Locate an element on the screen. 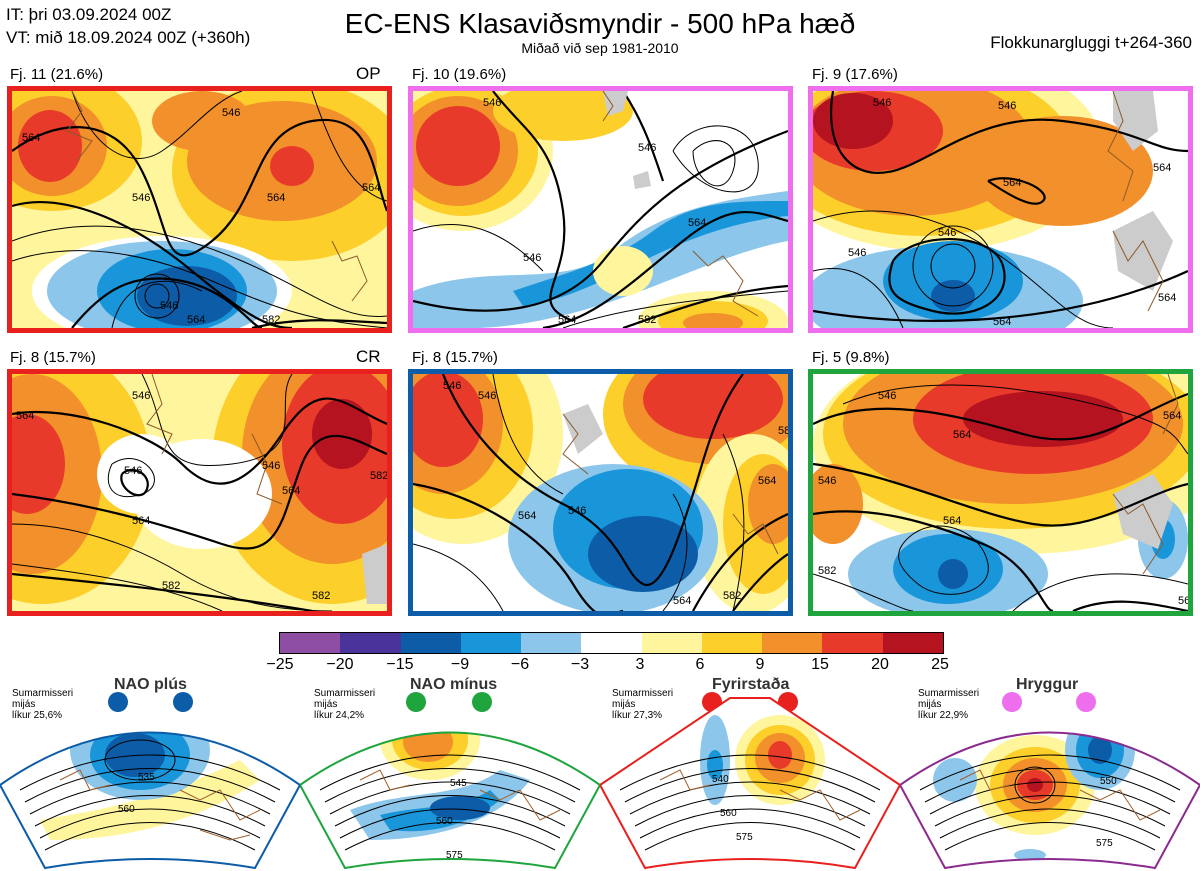 This screenshot has width=1200, height=871. page-title: EC-ENS Klasaviðsmyndir - 500 hPa hæð is located at coordinates (600, 23).